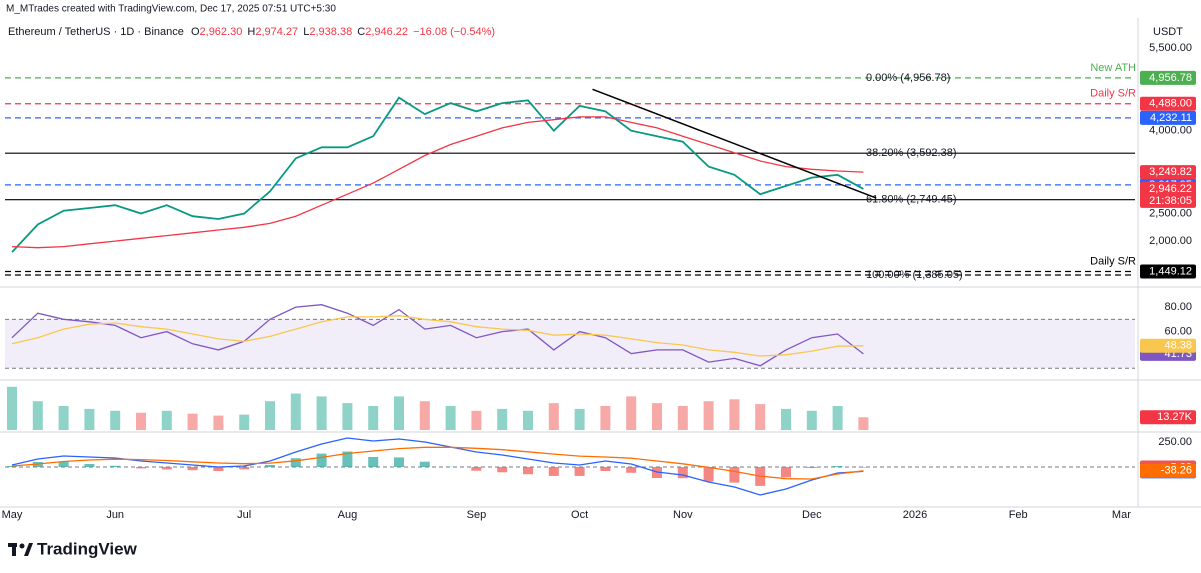 Image resolution: width=1201 pixels, height=573 pixels. Describe the element at coordinates (221, 32) in the screenshot. I see `ohlc-value: 2,962.30` at that location.